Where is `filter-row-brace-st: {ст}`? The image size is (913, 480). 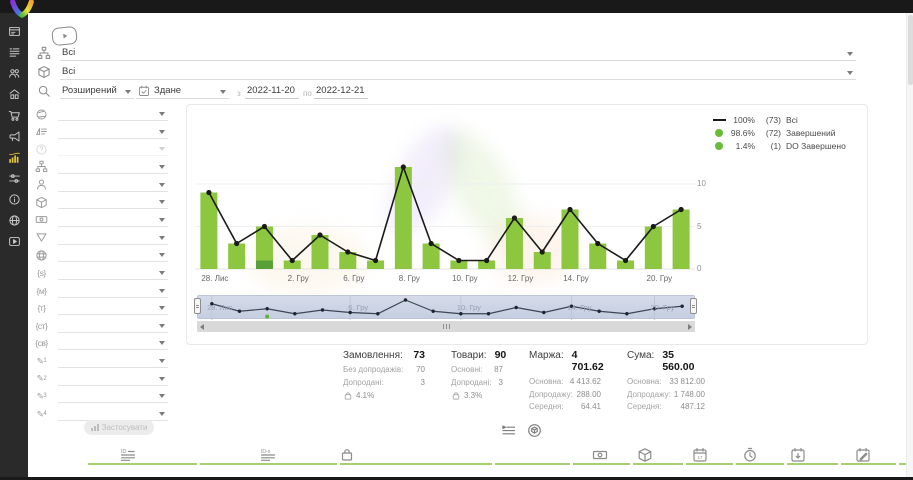
filter-row-brace-st: {ст} is located at coordinates (101, 326).